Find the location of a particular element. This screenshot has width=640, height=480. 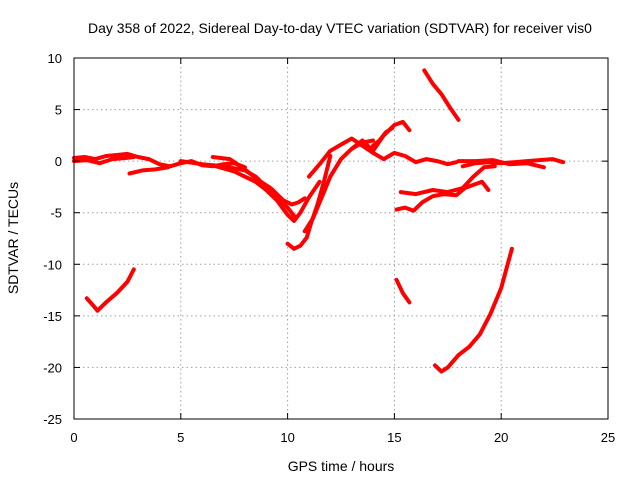

x-tick-label: 0 is located at coordinates (73, 437).